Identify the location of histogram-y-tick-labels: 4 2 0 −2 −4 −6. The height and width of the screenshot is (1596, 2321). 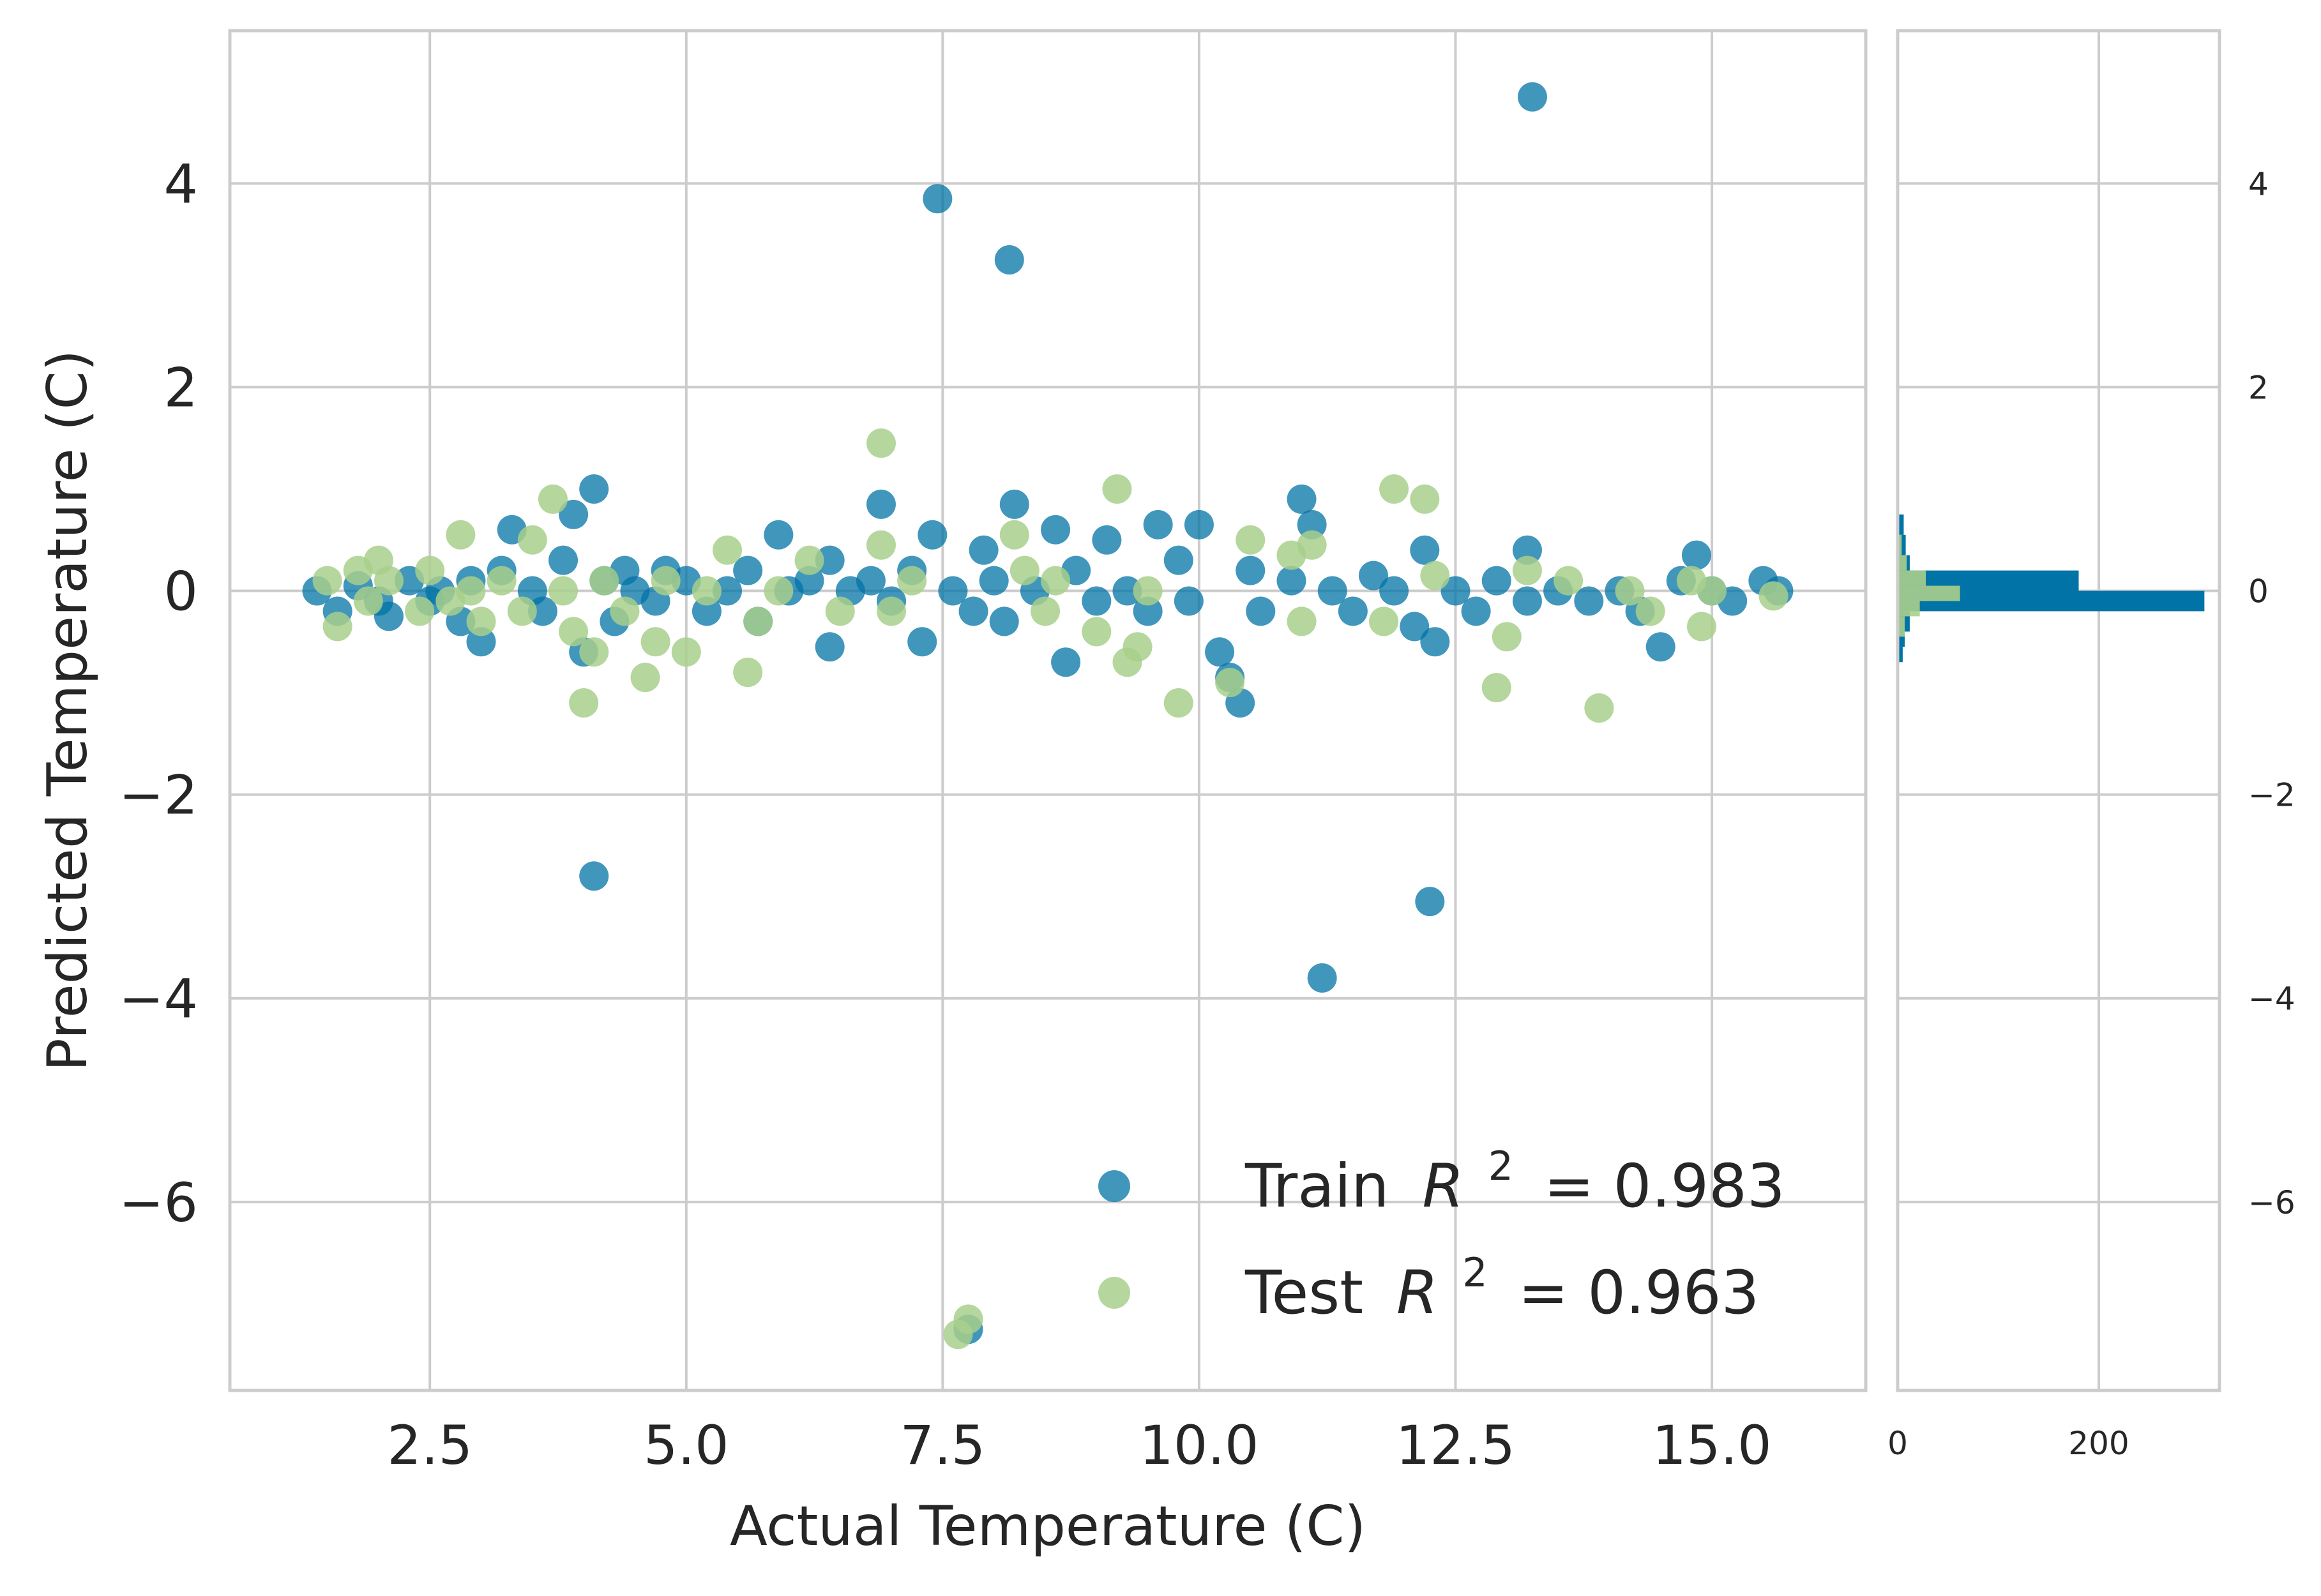
(2271, 693).